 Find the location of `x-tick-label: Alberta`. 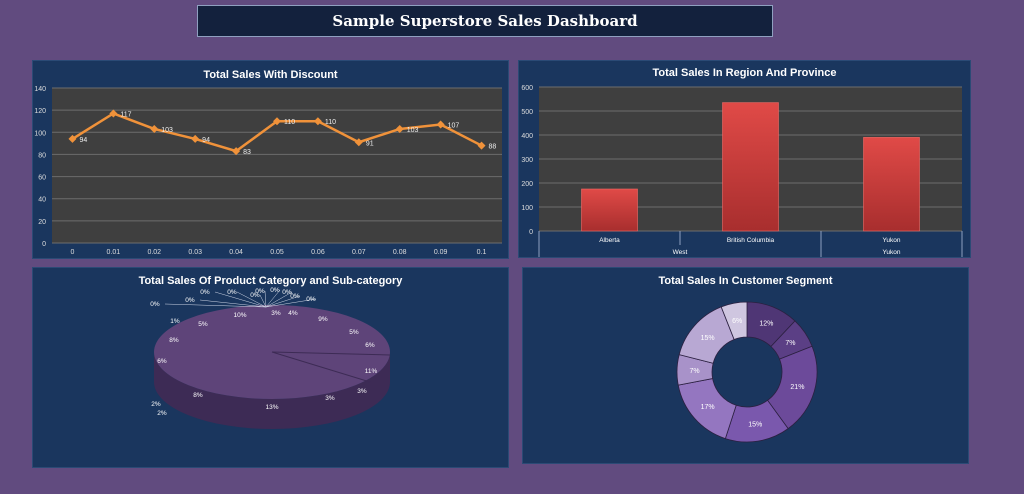

x-tick-label: Alberta is located at coordinates (609, 240).